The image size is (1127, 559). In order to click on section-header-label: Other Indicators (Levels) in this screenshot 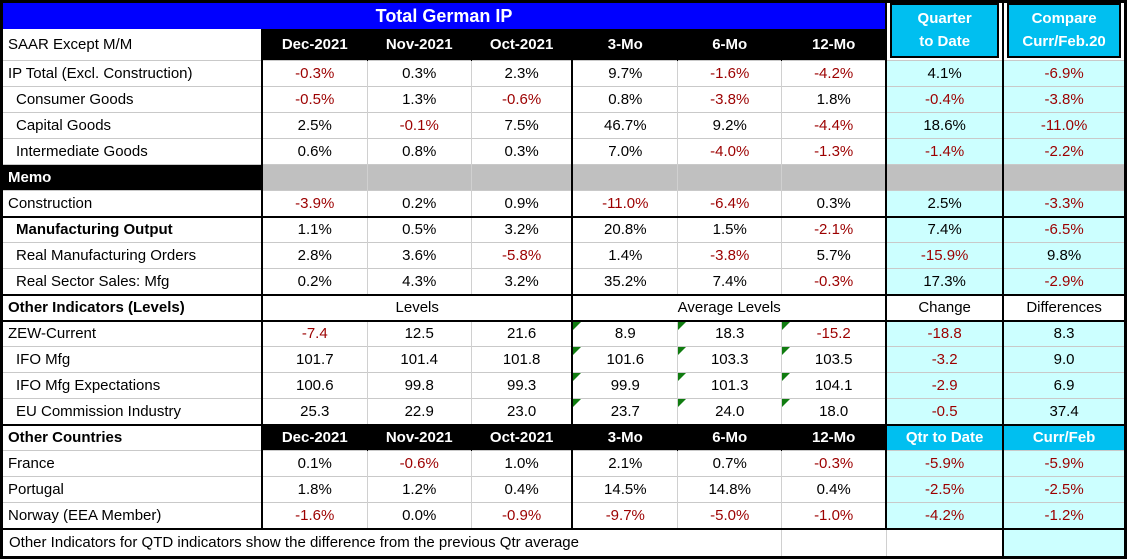, I will do `click(132, 307)`.